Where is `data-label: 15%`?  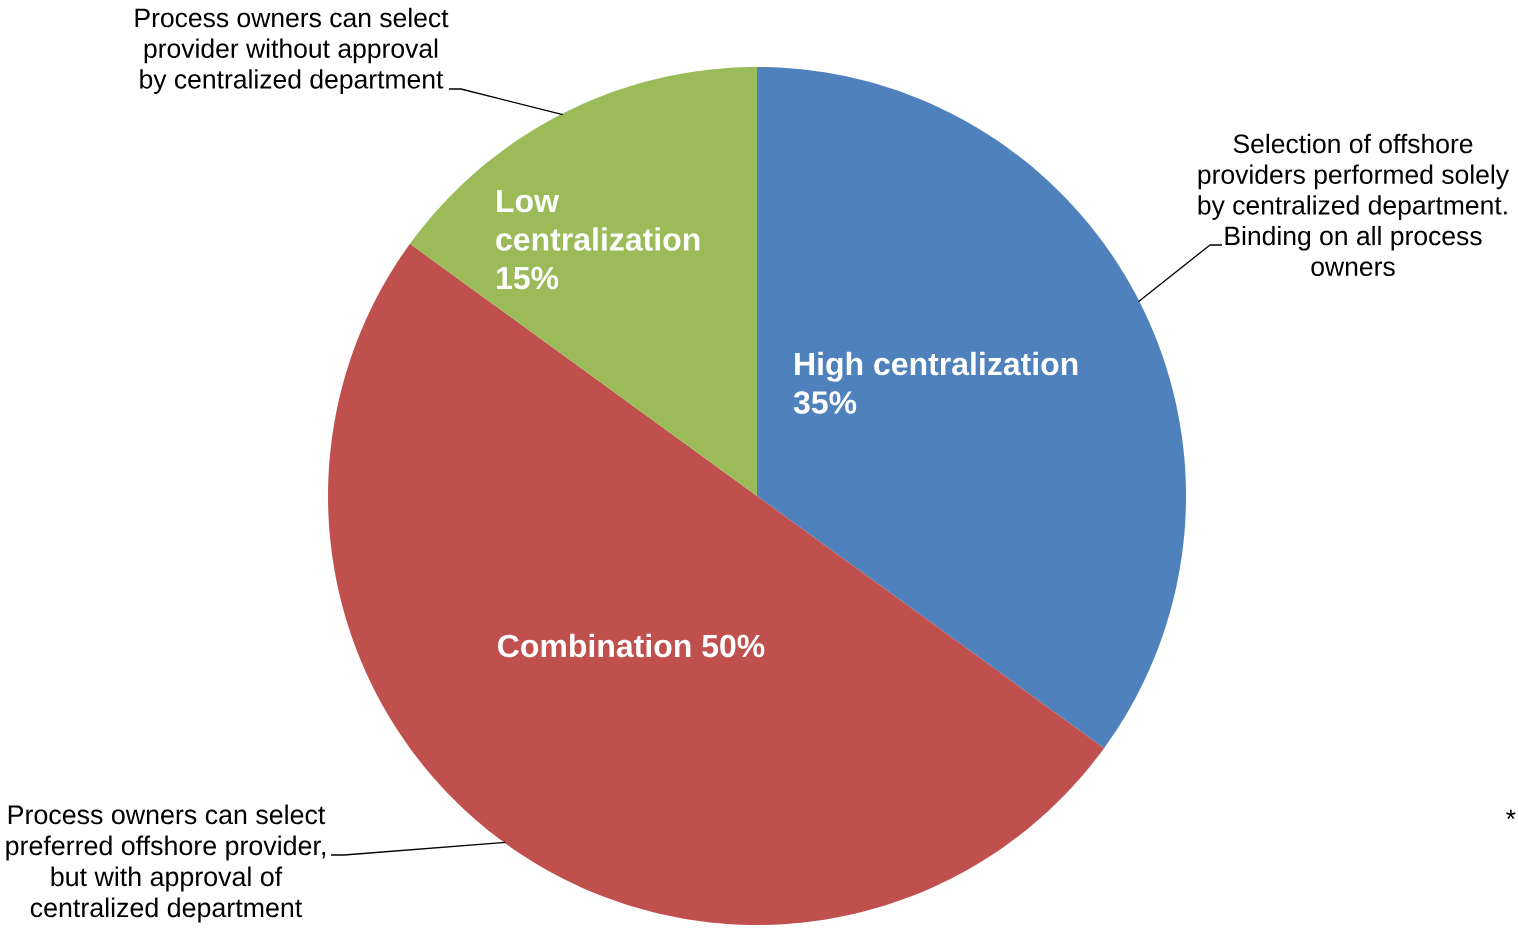 data-label: 15% is located at coordinates (528, 278).